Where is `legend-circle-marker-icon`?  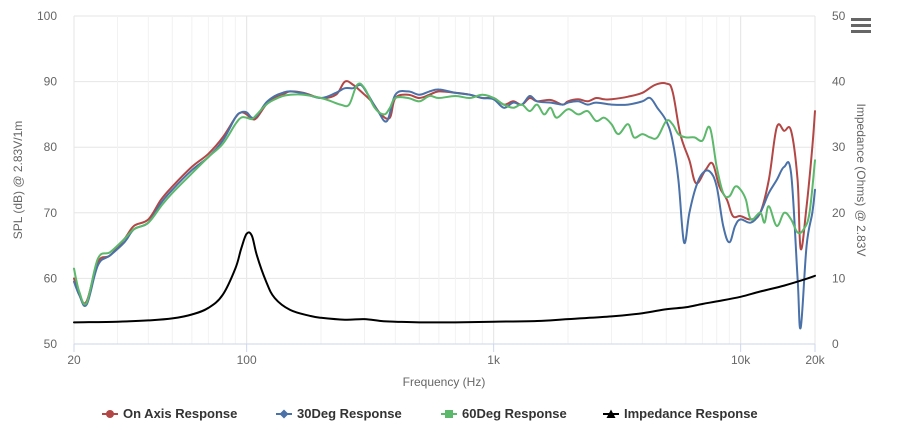
legend-circle-marker-icon is located at coordinates (110, 414).